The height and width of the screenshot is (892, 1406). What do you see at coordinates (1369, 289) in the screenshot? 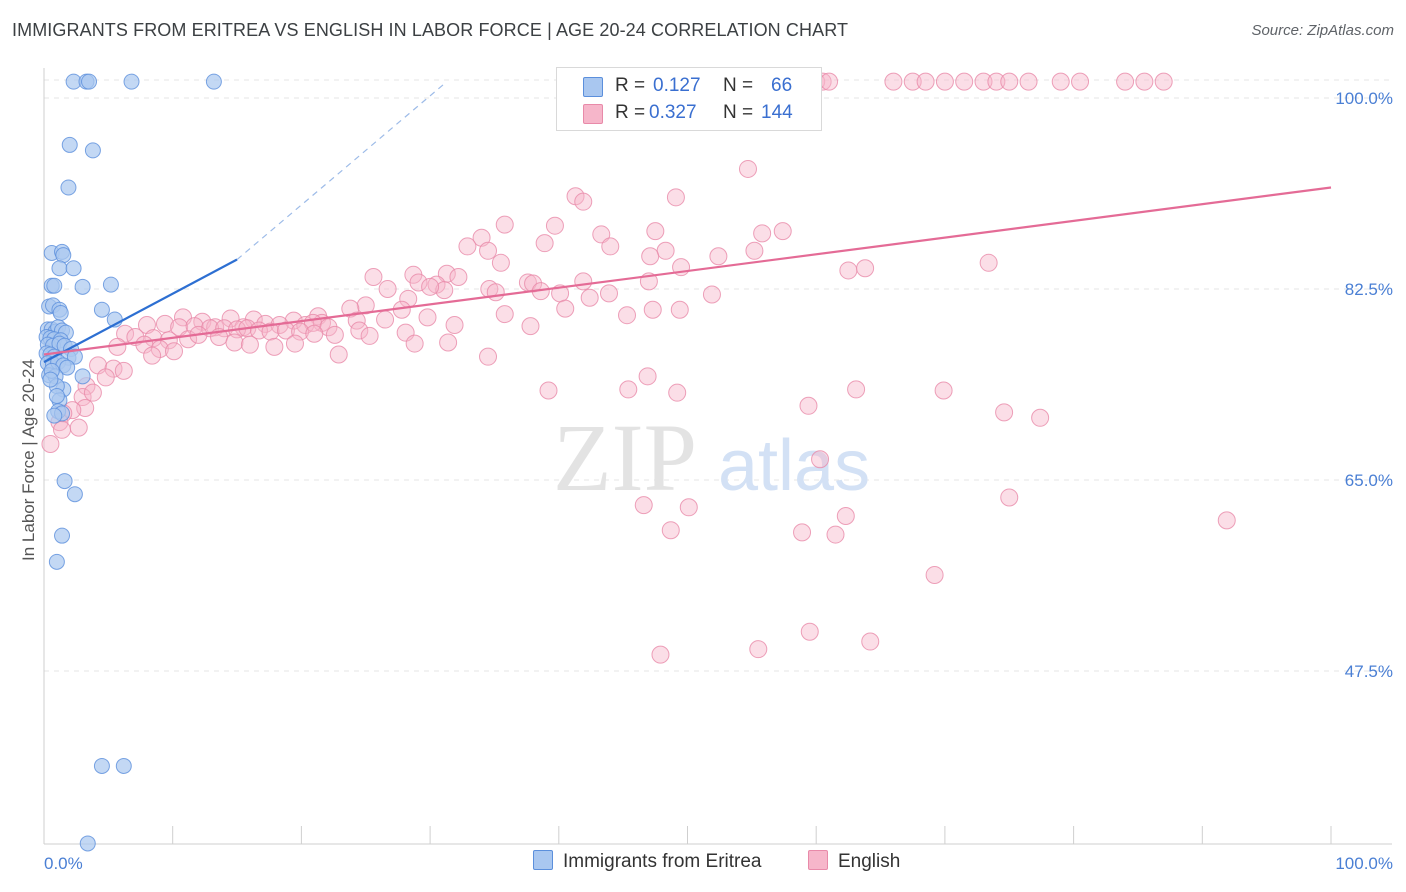
I see `y-tick-label-1: 82.5%` at bounding box center [1369, 289].